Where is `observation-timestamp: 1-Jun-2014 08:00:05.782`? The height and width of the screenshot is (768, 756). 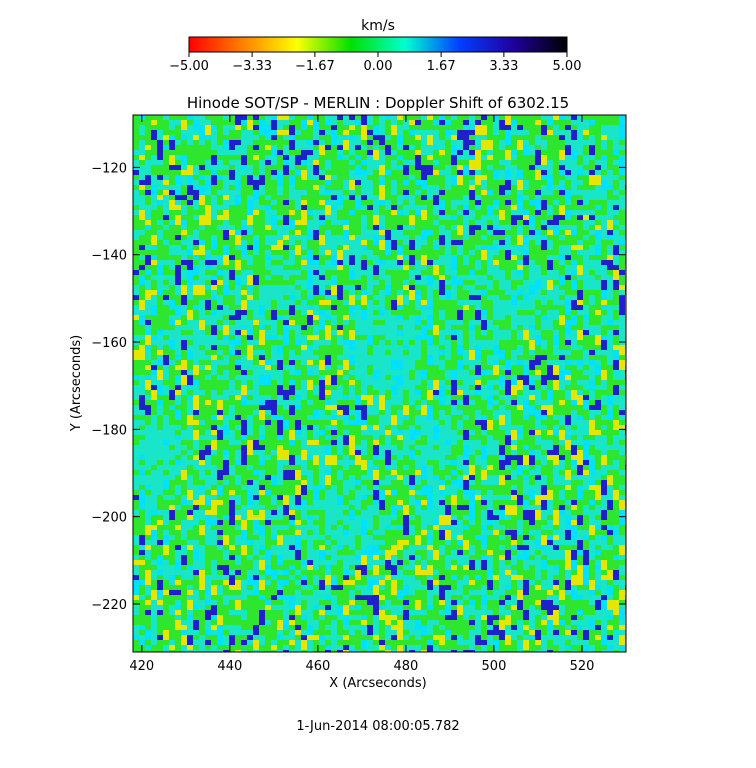 observation-timestamp: 1-Jun-2014 08:00:05.782 is located at coordinates (377, 726).